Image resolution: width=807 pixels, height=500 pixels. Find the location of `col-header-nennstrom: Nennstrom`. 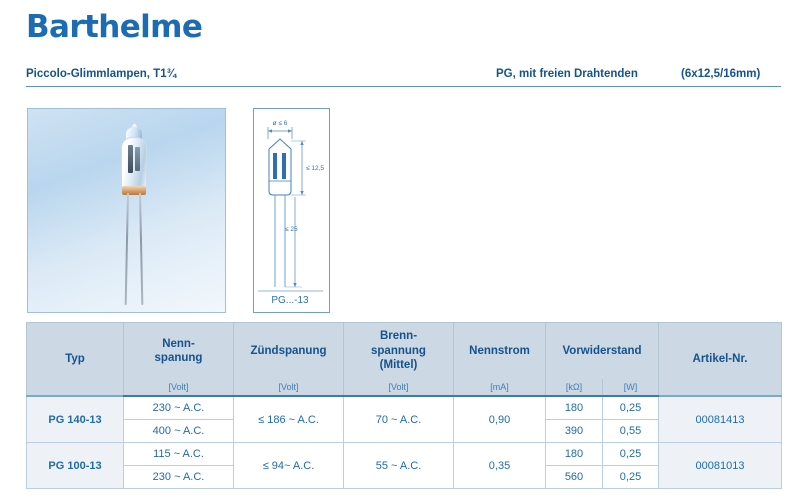

col-header-nennstrom: Nennstrom is located at coordinates (499, 350).